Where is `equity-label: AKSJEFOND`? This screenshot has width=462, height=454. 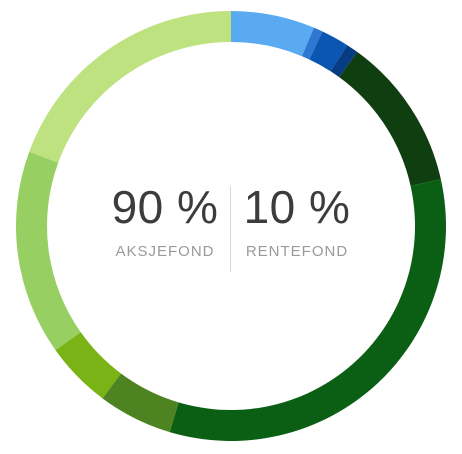 equity-label: AKSJEFOND is located at coordinates (165, 251).